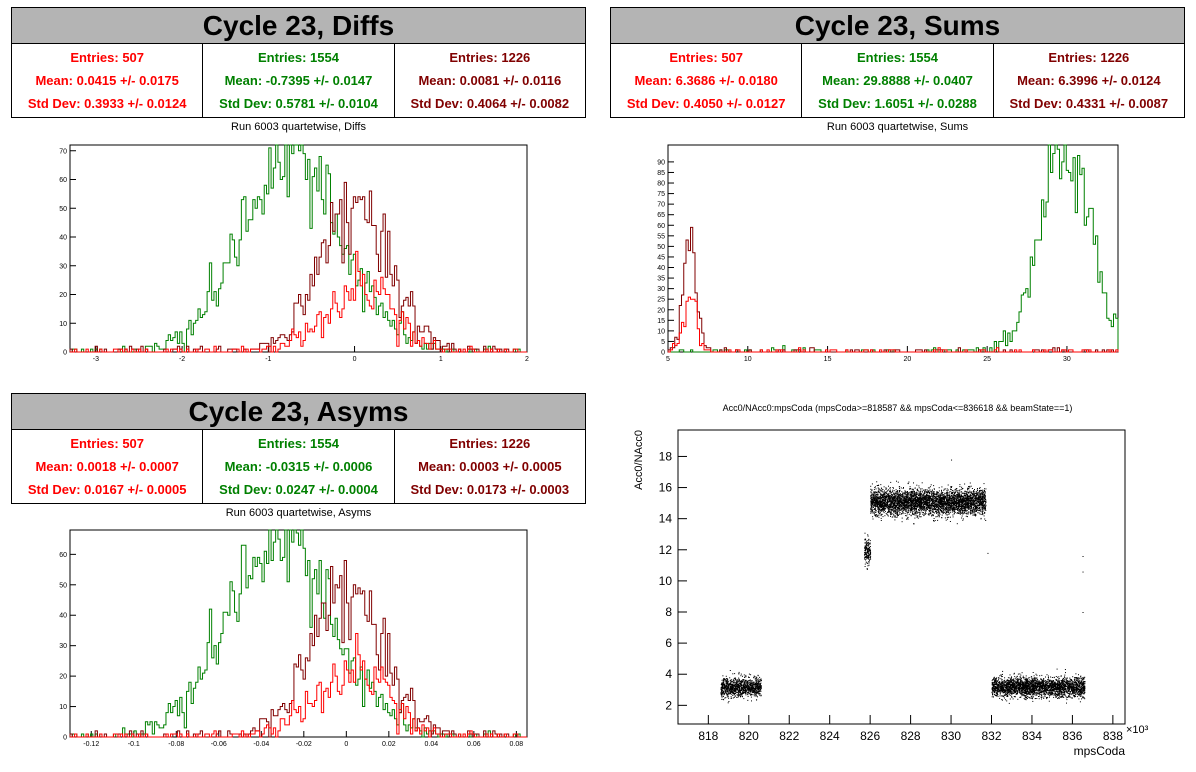  Describe the element at coordinates (298, 633) in the screenshot. I see `plot-frame` at that location.